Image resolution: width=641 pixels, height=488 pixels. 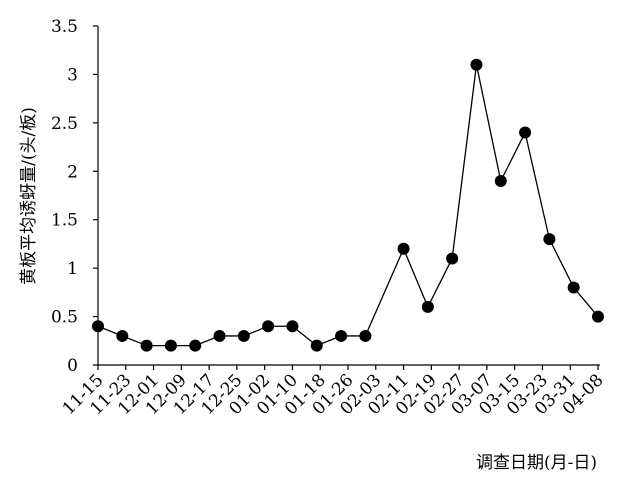 What do you see at coordinates (64, 27) in the screenshot?
I see `y-tick-label: 3.5` at bounding box center [64, 27].